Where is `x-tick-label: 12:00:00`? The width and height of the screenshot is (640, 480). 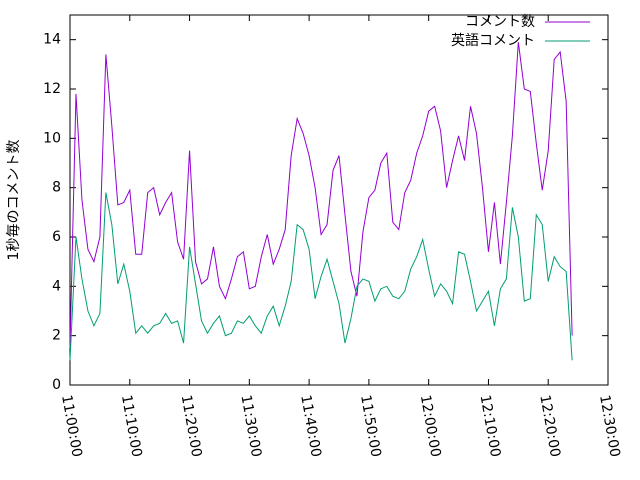 x-tick-label: 12:00:00 is located at coordinates (430, 426).